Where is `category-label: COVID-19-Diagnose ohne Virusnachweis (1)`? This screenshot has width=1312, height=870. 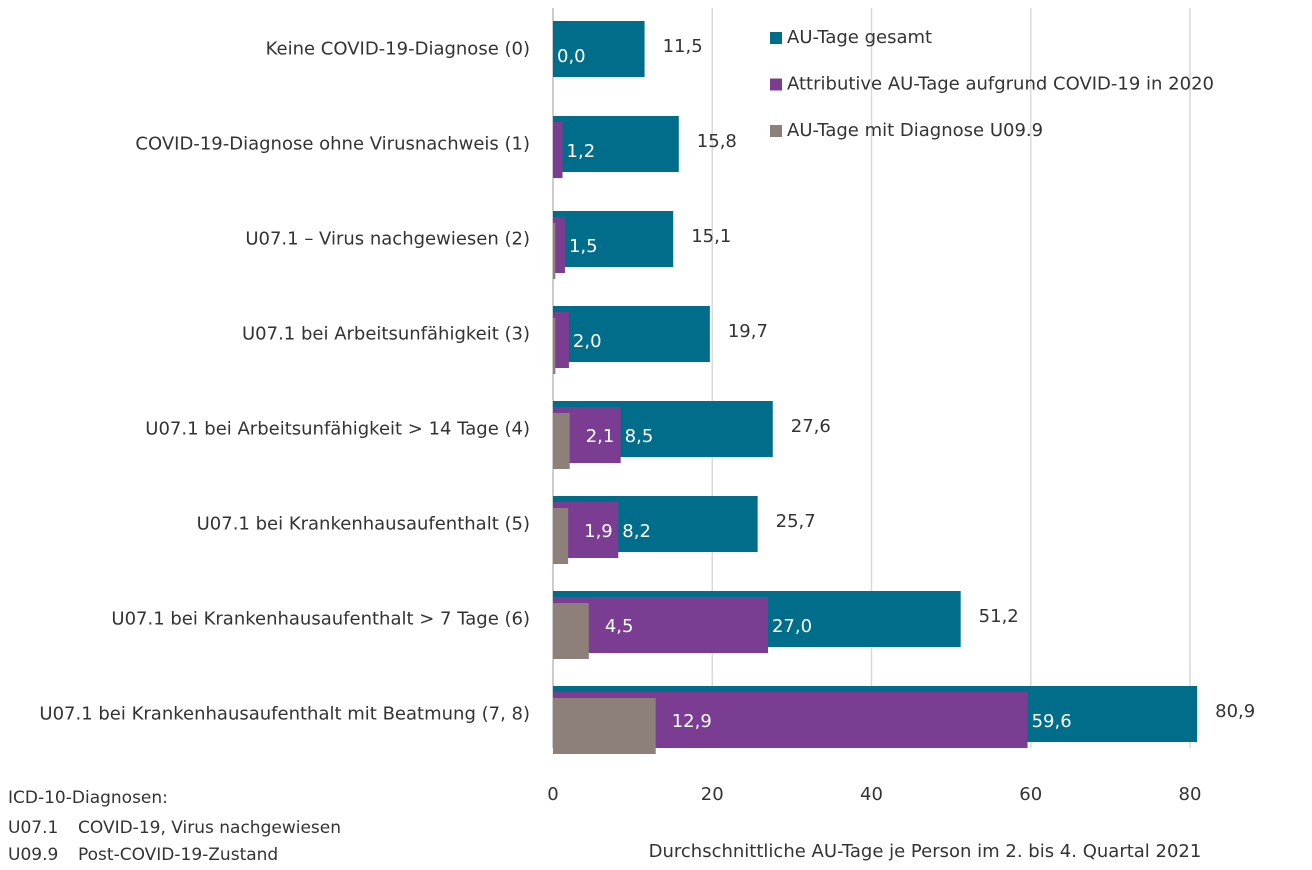 category-label: COVID-19-Diagnose ohne Virusnachweis (1) is located at coordinates (270, 144).